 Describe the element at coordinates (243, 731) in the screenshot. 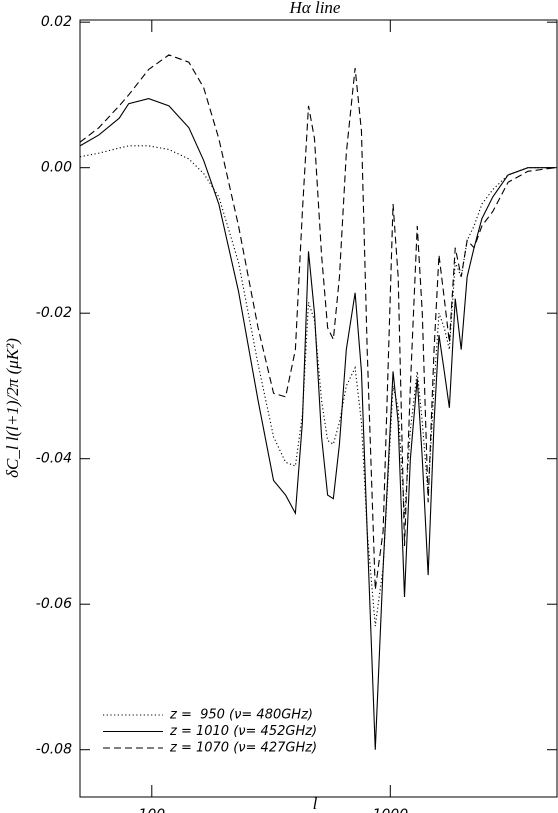

I see `legend-label: z = 1010 (ν= 452GHz)` at that location.